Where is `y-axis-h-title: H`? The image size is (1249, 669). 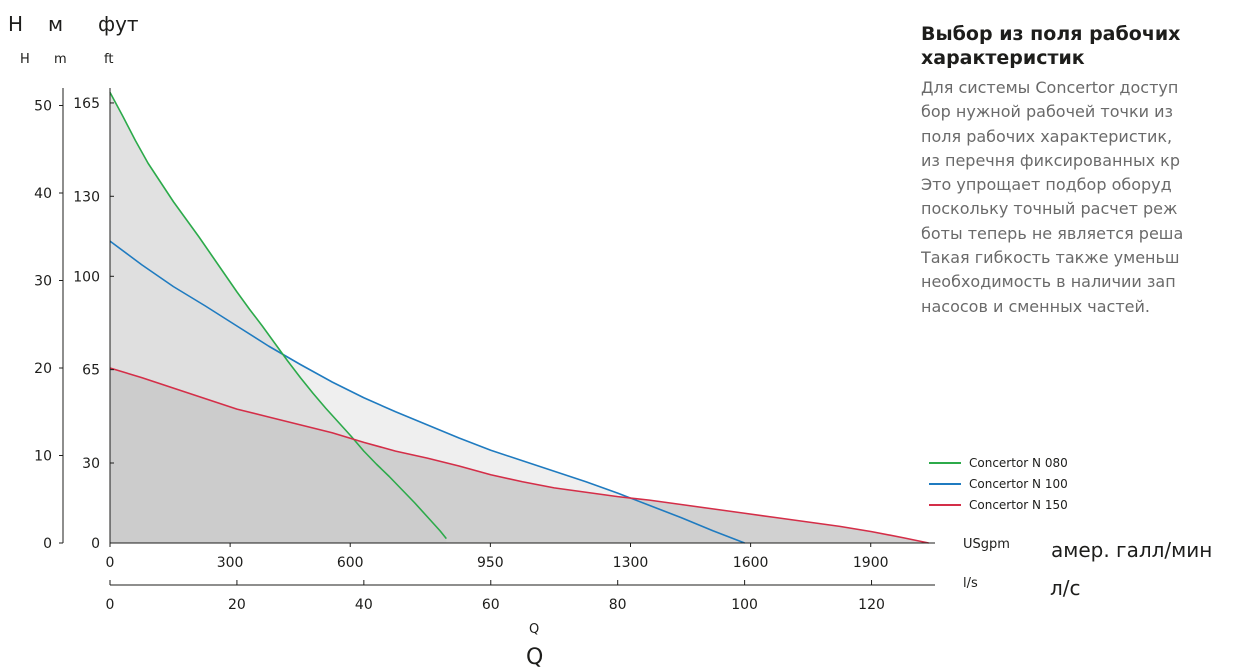
y-axis-h-title: H is located at coordinates (25, 59).